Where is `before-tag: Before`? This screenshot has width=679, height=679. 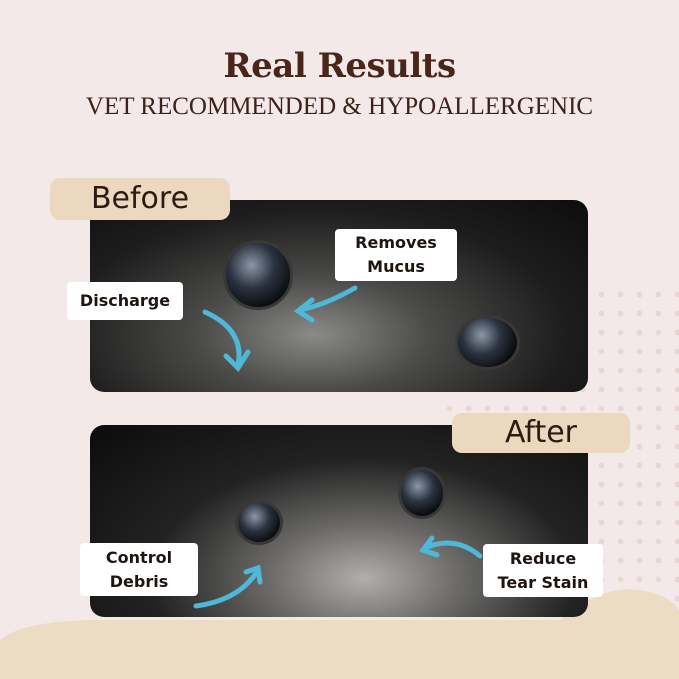
before-tag: Before is located at coordinates (140, 199).